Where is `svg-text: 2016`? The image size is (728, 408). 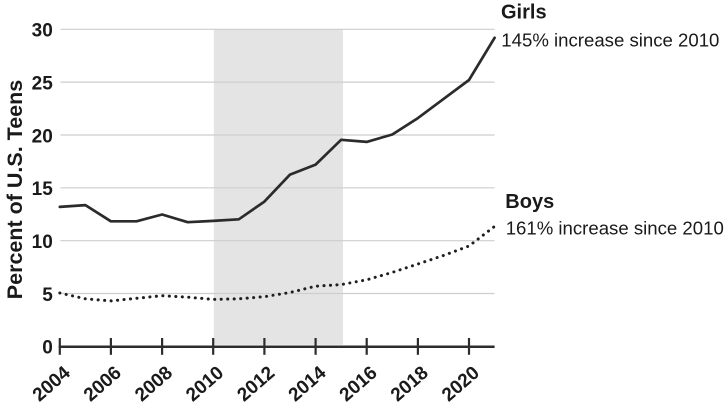 svg-text: 2016 is located at coordinates (359, 384).